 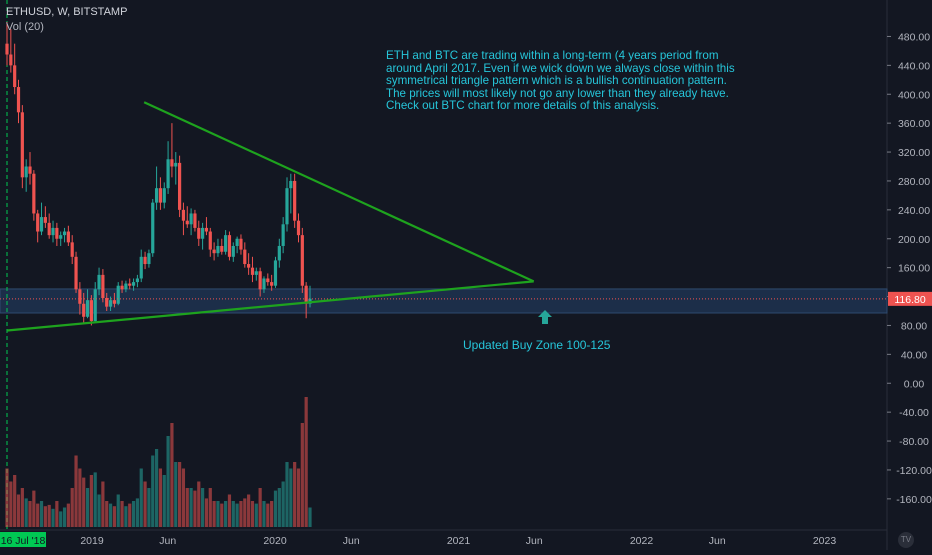 I want to click on y-axis-tick-label: 360.00, so click(x=914, y=124).